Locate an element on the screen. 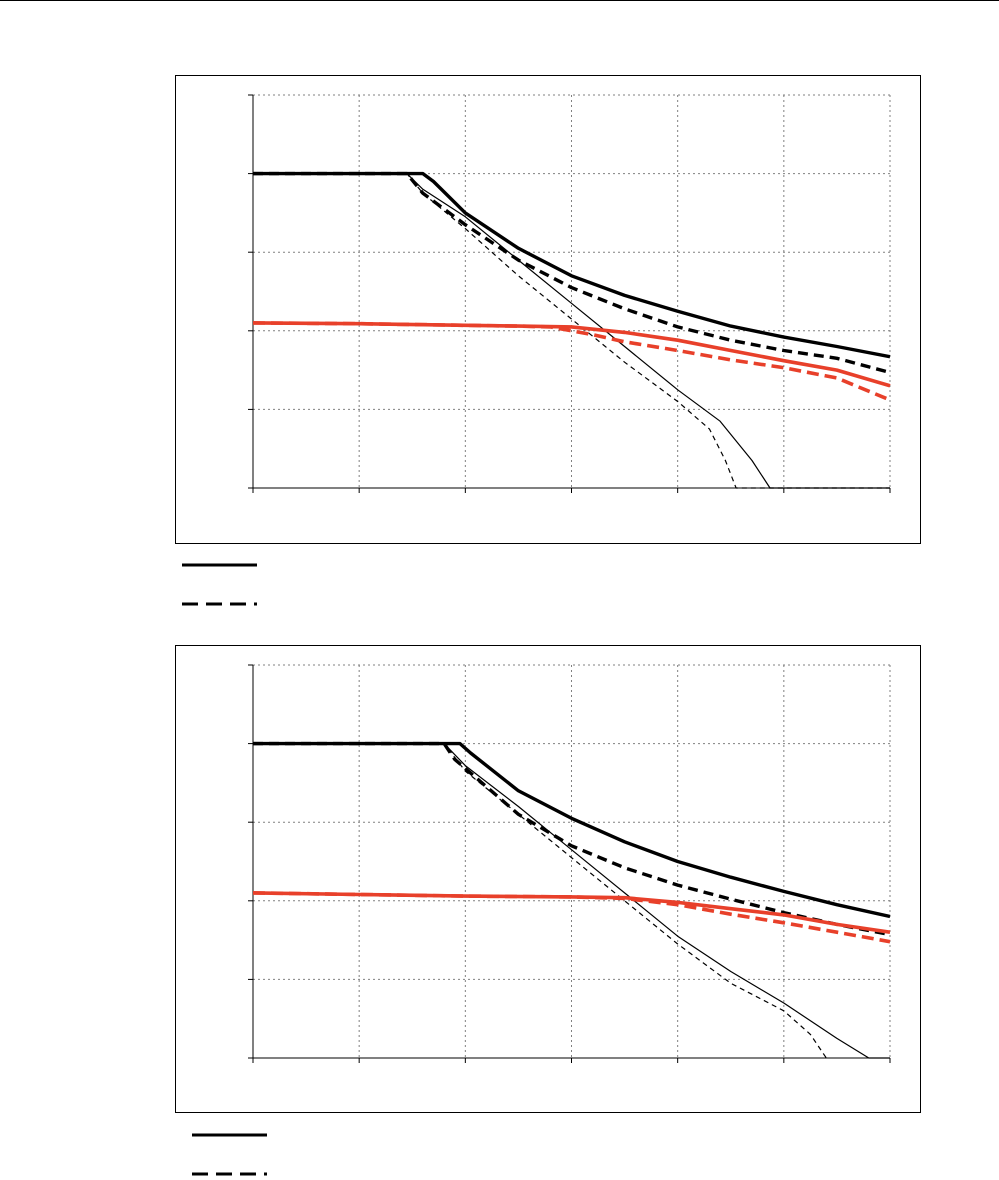 This screenshot has height=1180, width=999. chart-2-series-thick-solid-black is located at coordinates (572, 830).